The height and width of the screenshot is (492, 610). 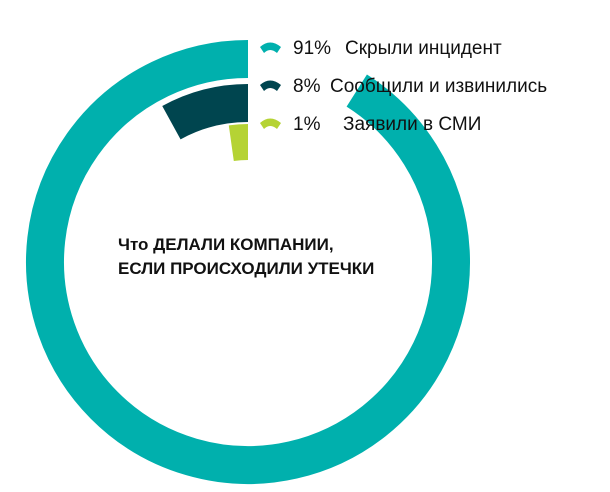 I want to click on legend-label-2: Сообщили и извинились, so click(x=438, y=86).